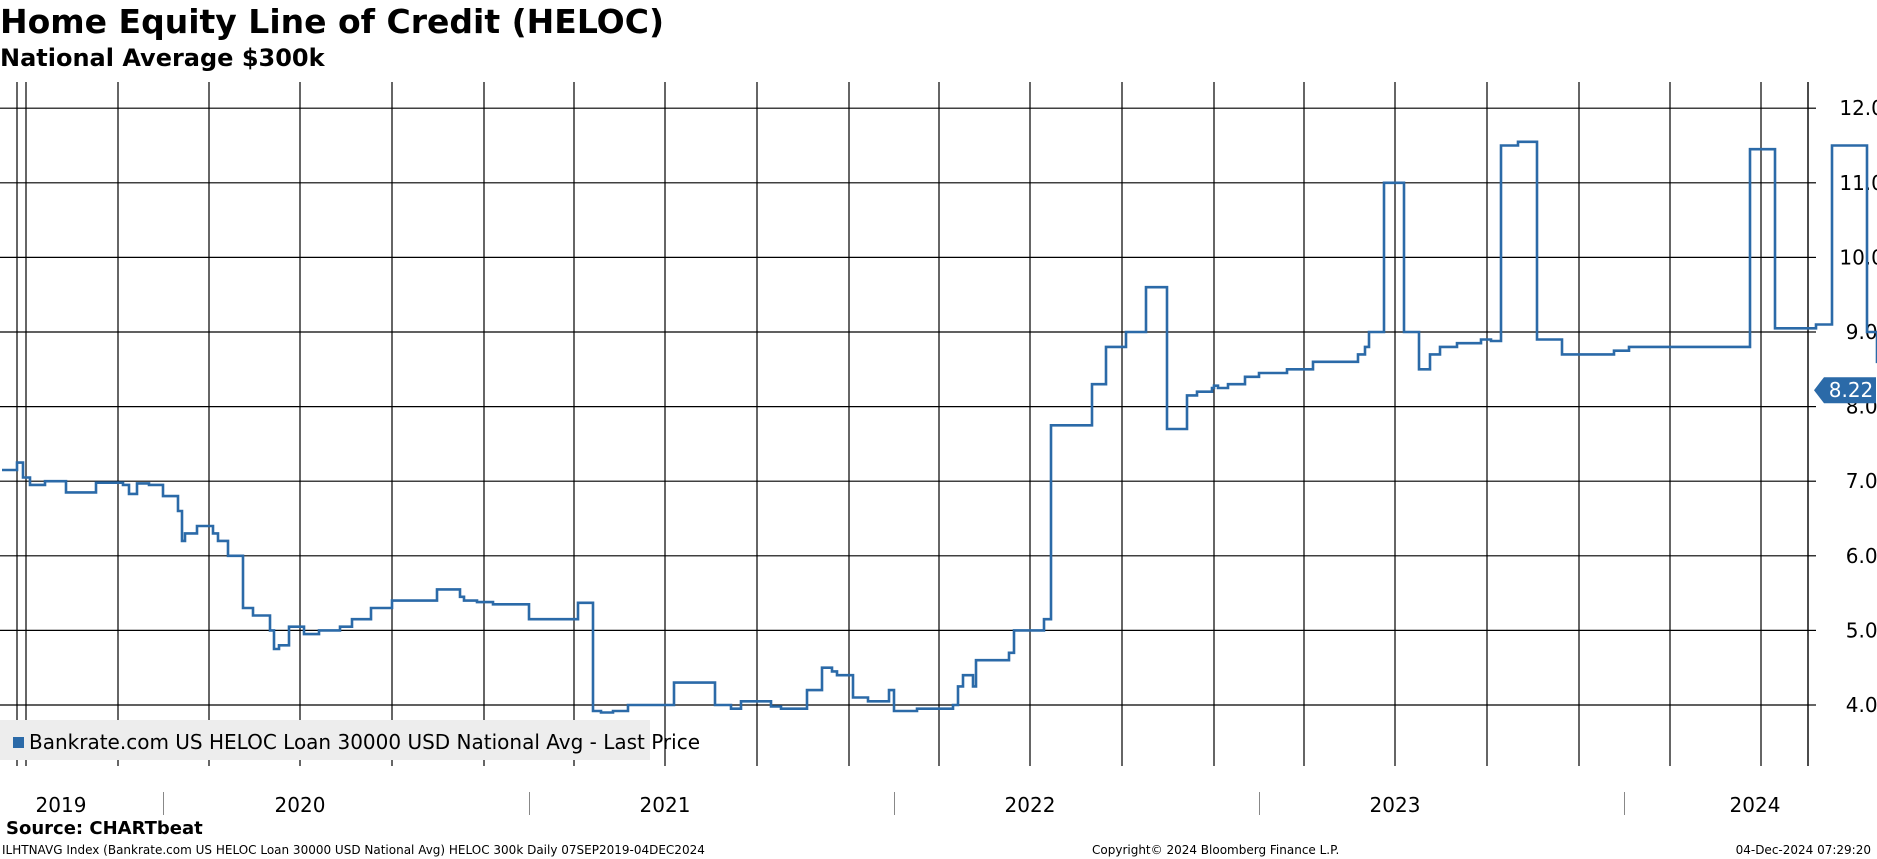 The width and height of the screenshot is (1877, 859). What do you see at coordinates (61, 805) in the screenshot?
I see `x-year-label: 2019` at bounding box center [61, 805].